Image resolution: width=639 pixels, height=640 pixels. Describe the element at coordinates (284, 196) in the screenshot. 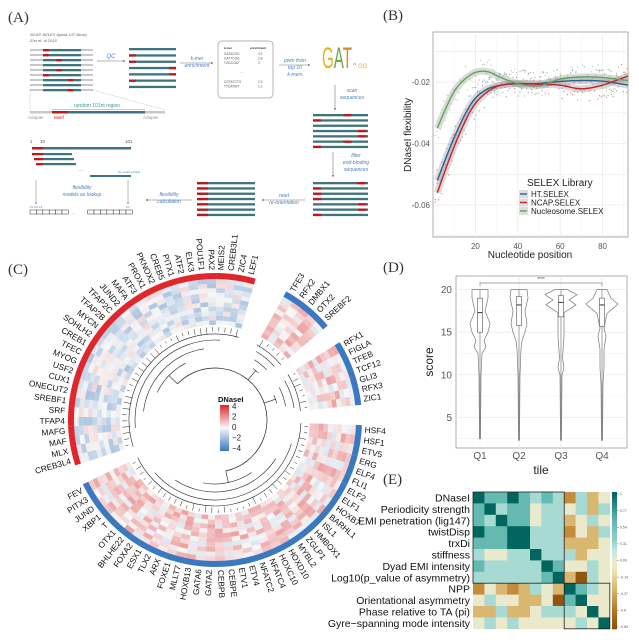

I see `reorient-label-1: read` at that location.